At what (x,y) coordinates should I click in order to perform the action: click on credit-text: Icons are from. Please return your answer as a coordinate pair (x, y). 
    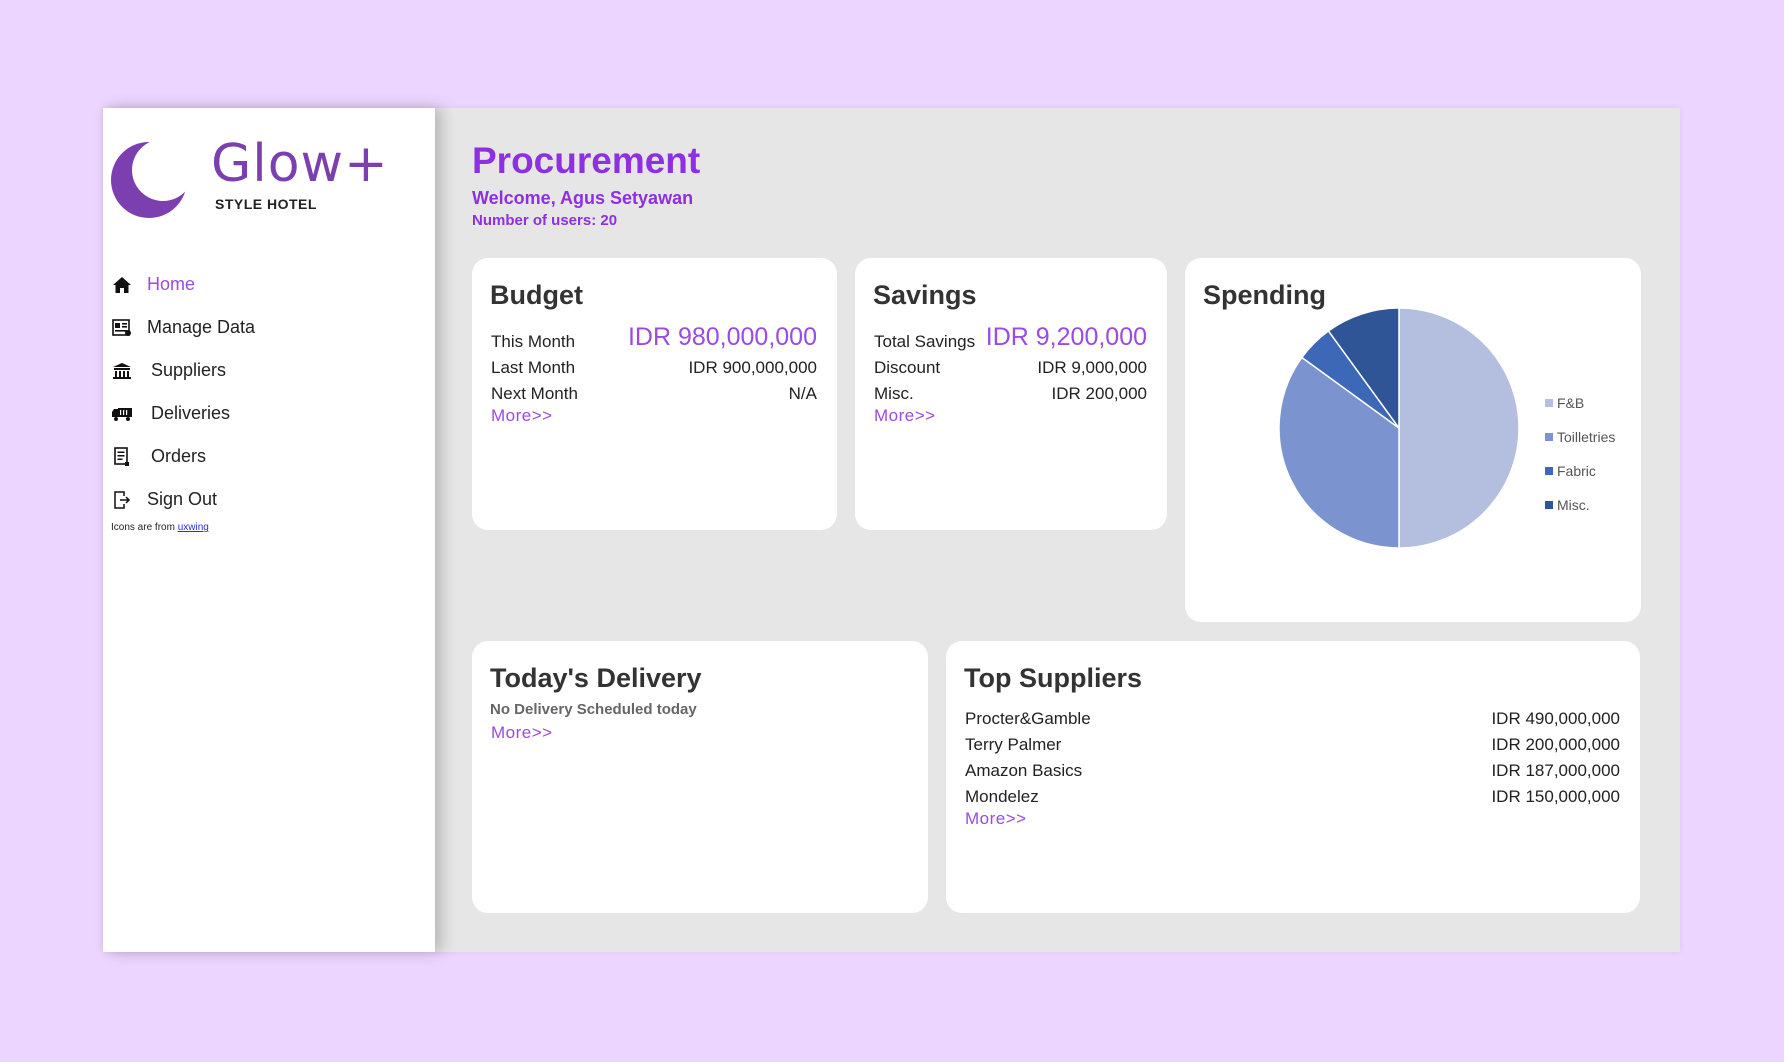
    Looking at the image, I should click on (144, 527).